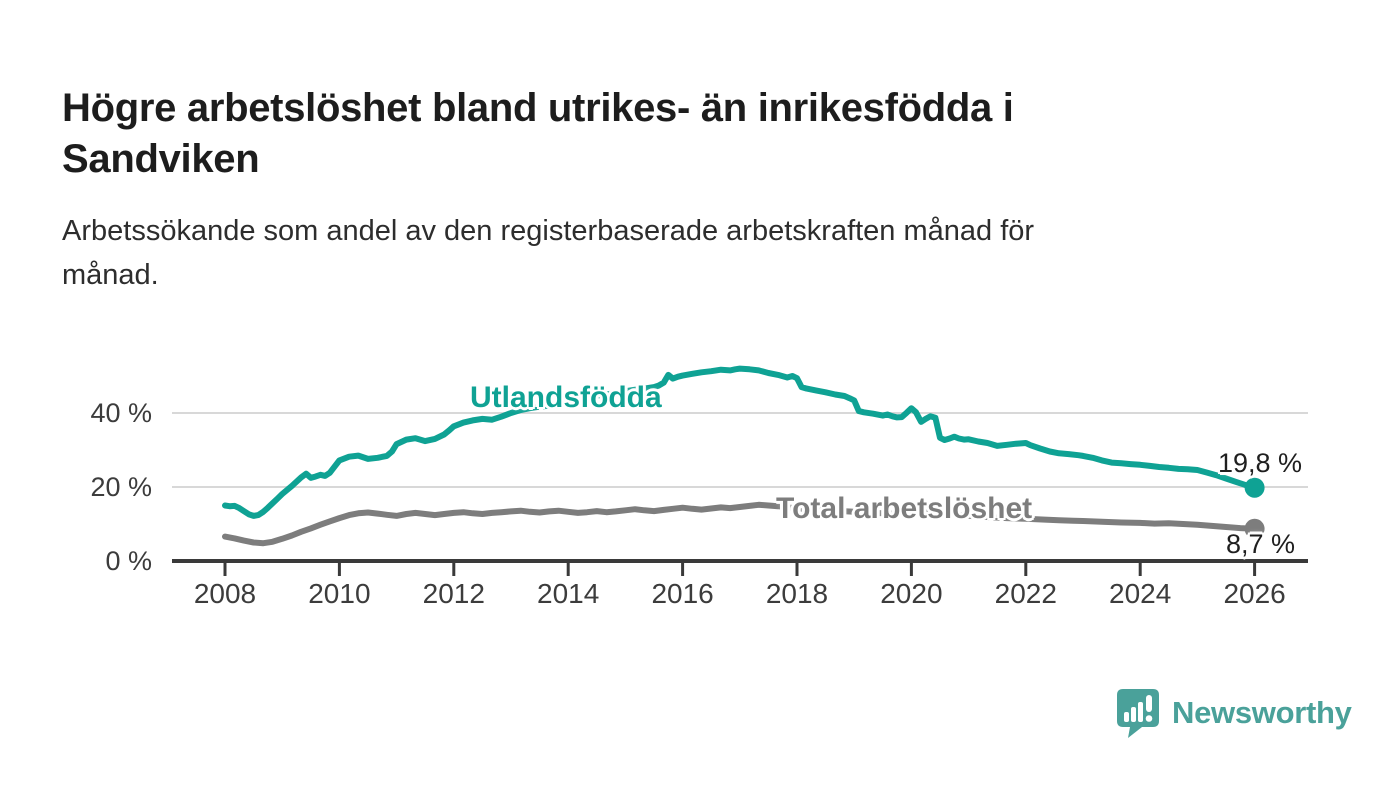 Image resolution: width=1400 pixels, height=794 pixels. What do you see at coordinates (904, 508) in the screenshot?
I see `series-label-total-arbetsloshet: Total arbetslöshet` at bounding box center [904, 508].